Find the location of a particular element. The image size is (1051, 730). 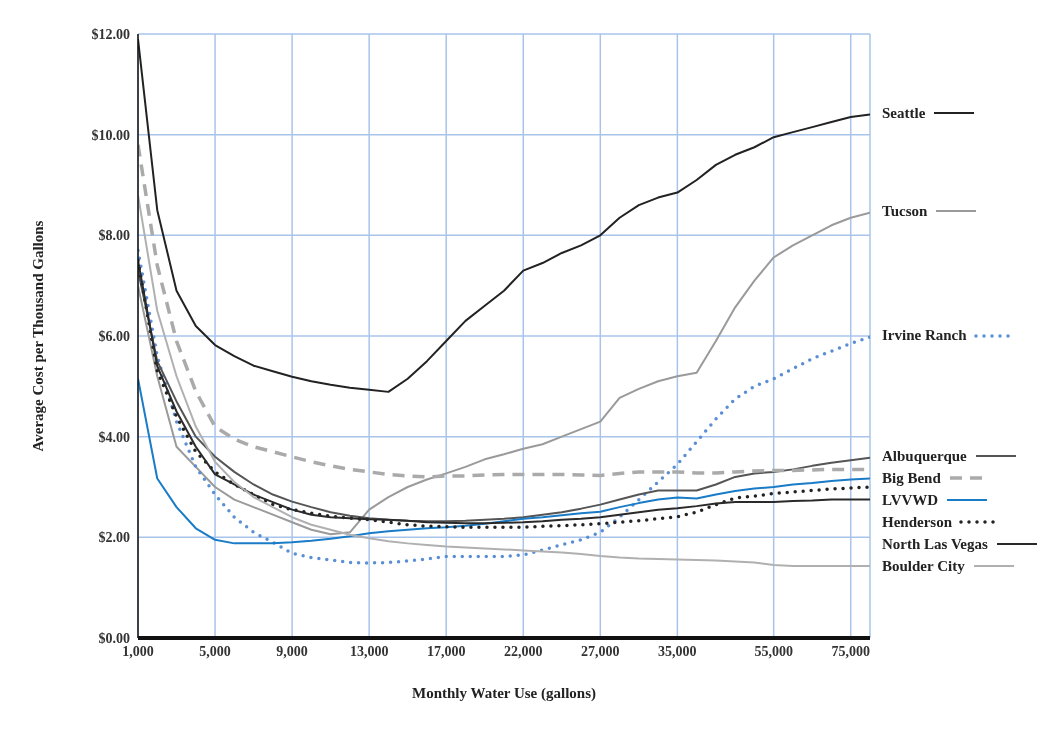

x-tick-label: 5,000 is located at coordinates (215, 651).